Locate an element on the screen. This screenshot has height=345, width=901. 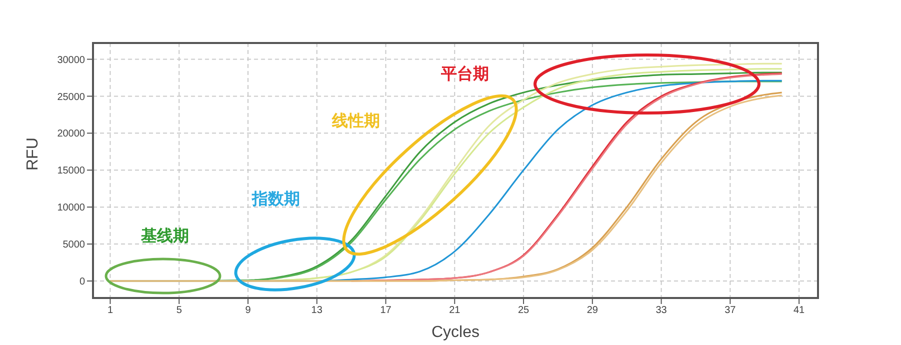
annotation: 基线期 is located at coordinates (164, 235).